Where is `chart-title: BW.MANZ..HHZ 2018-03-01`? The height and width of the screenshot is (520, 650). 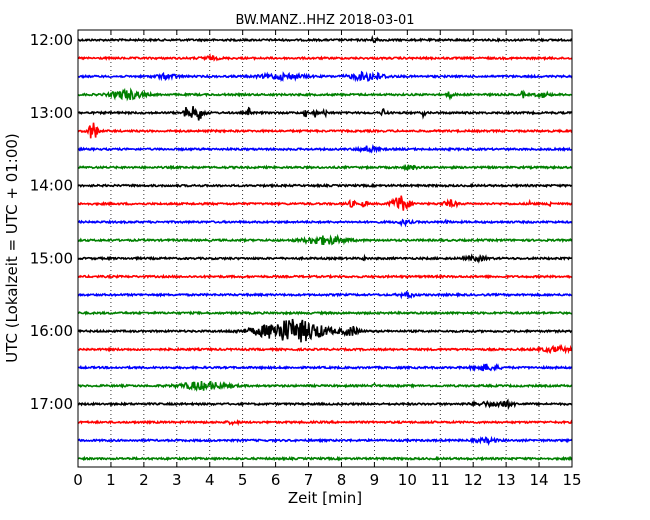
chart-title: BW.MANZ..HHZ 2018-03-01 is located at coordinates (324, 20).